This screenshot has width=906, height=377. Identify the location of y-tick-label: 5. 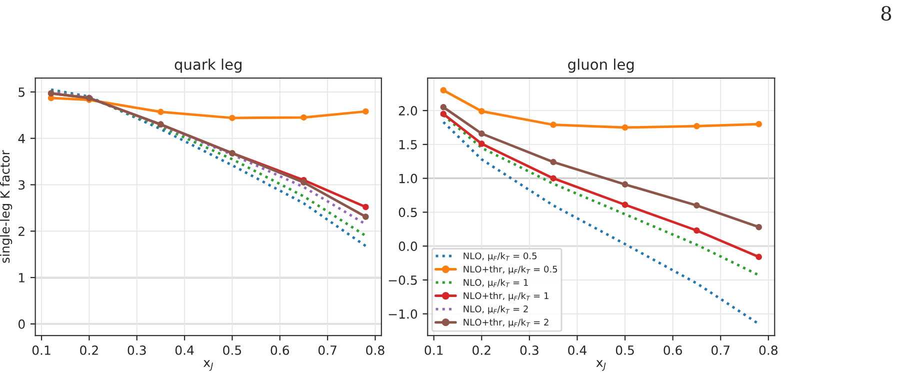
(21, 92).